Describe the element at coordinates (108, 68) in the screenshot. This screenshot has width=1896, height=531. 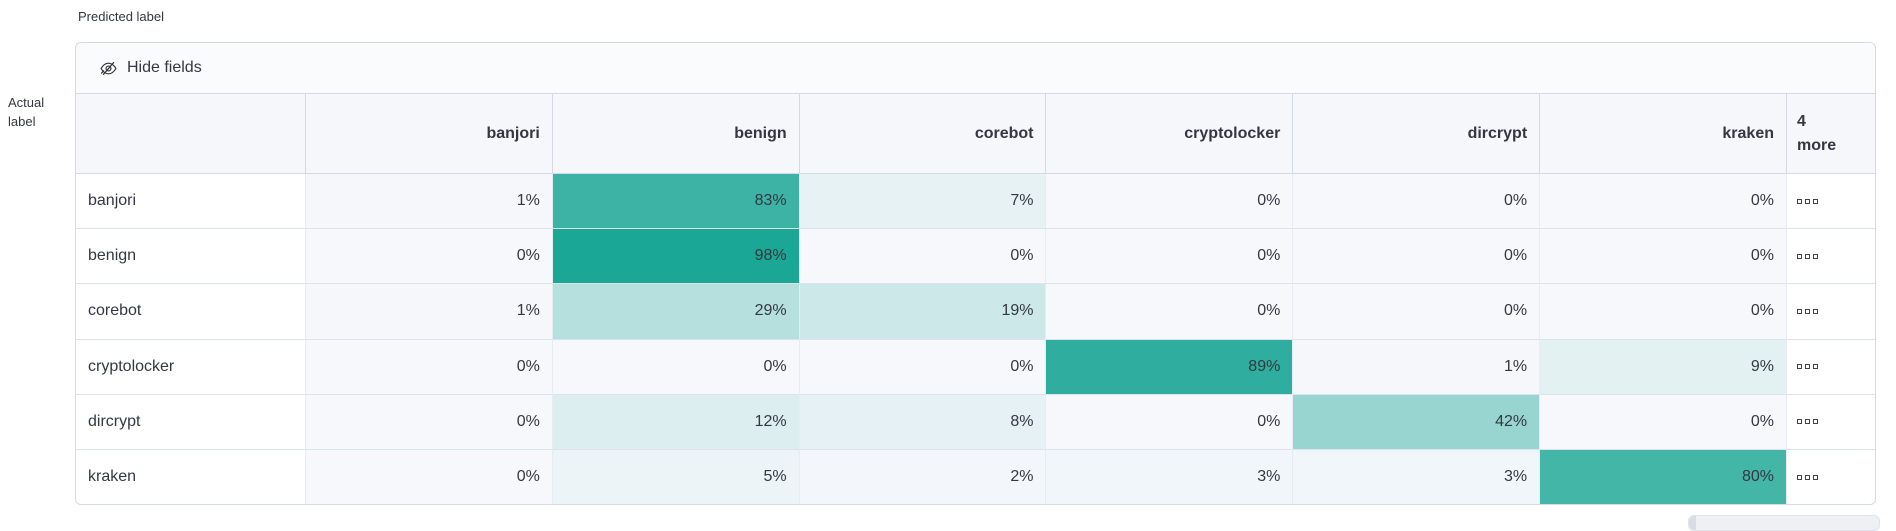
I see `eye-closed-icon` at that location.